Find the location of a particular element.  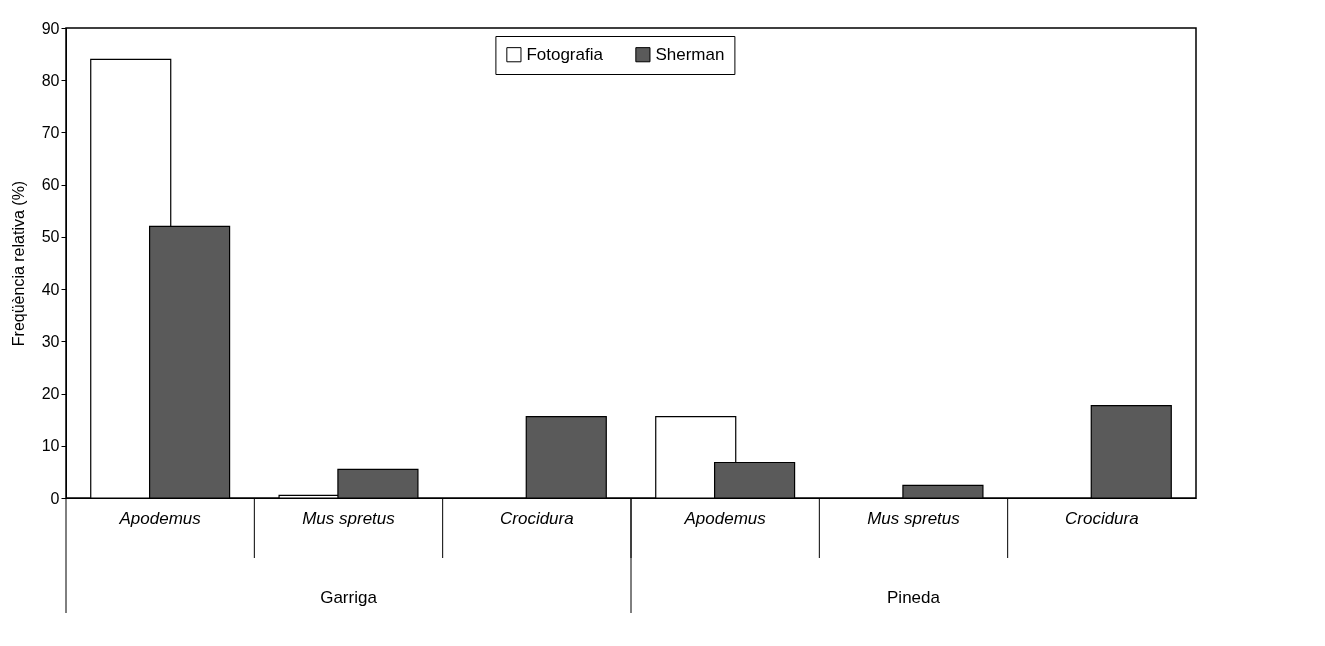

y-tick-label: 50 is located at coordinates (50, 237).